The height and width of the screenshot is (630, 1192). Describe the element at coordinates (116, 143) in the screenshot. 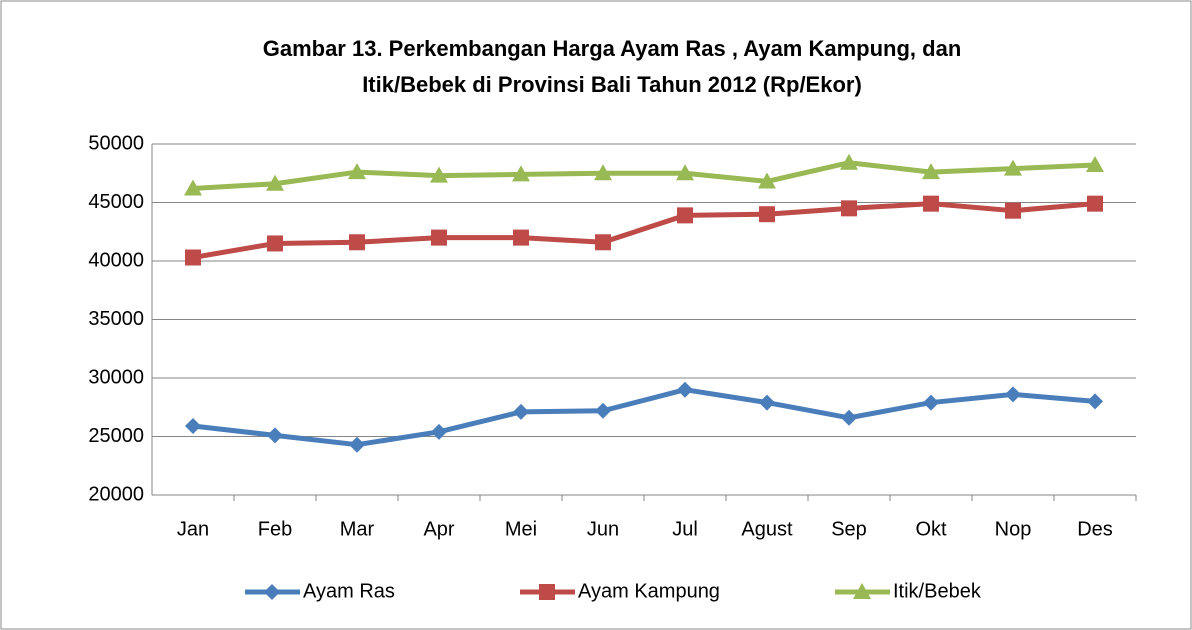

I see `y-tick-label: 50000` at that location.